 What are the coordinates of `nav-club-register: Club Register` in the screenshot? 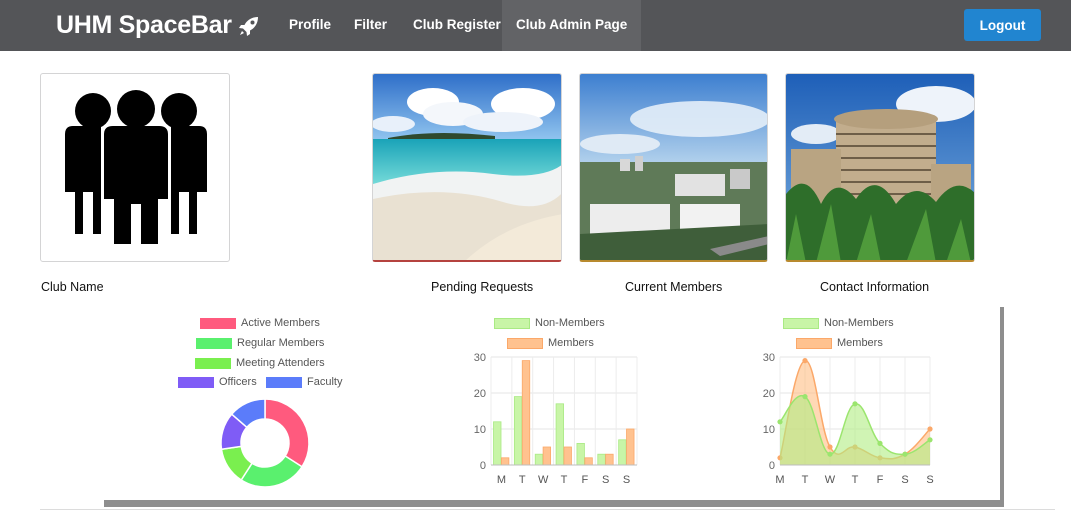 It's located at (457, 24).